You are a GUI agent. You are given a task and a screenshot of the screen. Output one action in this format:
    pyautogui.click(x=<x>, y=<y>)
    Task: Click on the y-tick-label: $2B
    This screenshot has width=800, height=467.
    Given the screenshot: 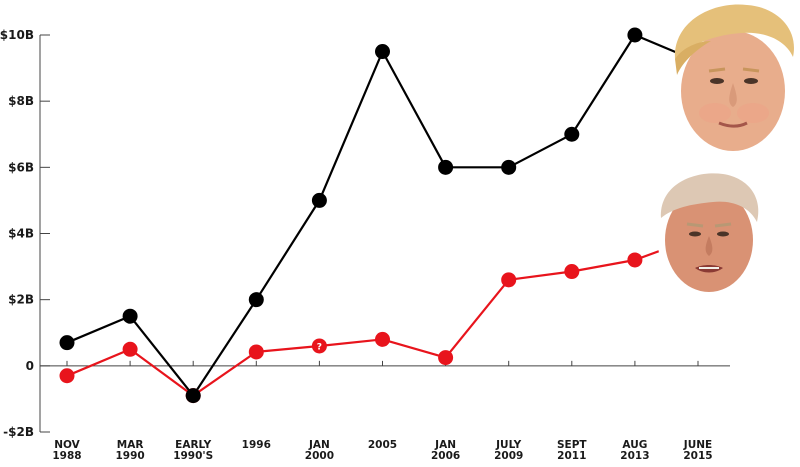 What is the action you would take?
    pyautogui.click(x=21, y=300)
    